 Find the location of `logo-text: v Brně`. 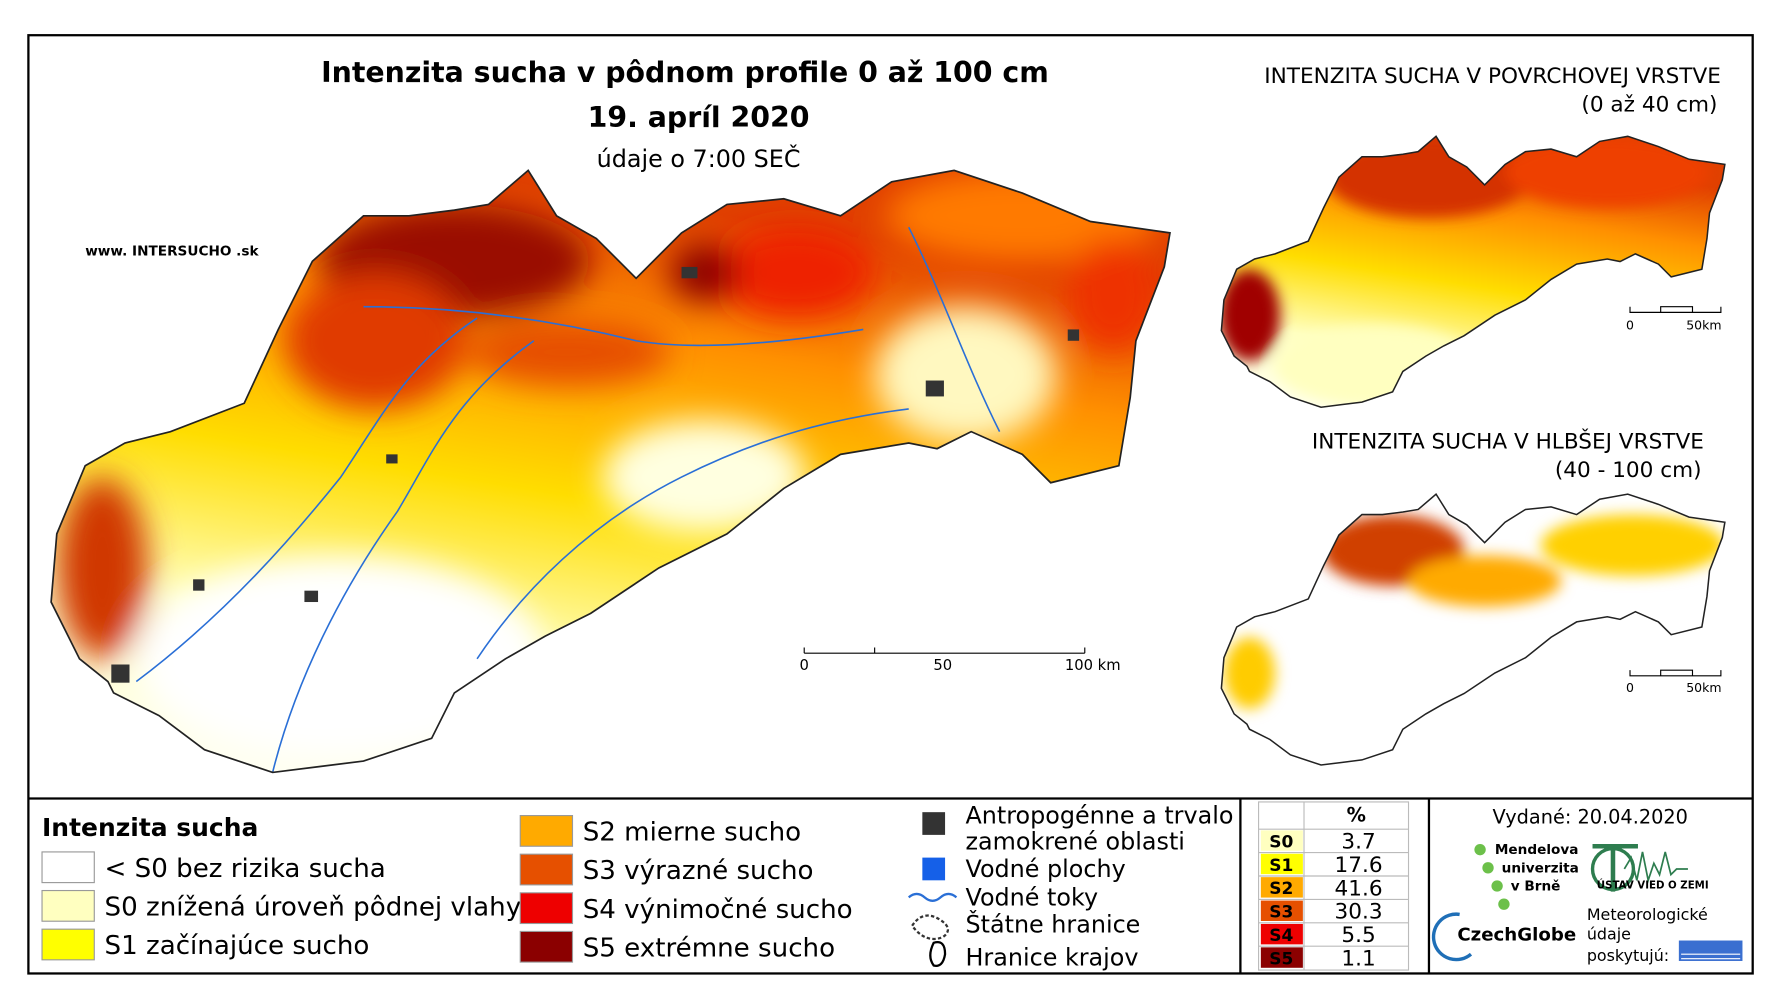

logo-text: v Brně is located at coordinates (1536, 887).